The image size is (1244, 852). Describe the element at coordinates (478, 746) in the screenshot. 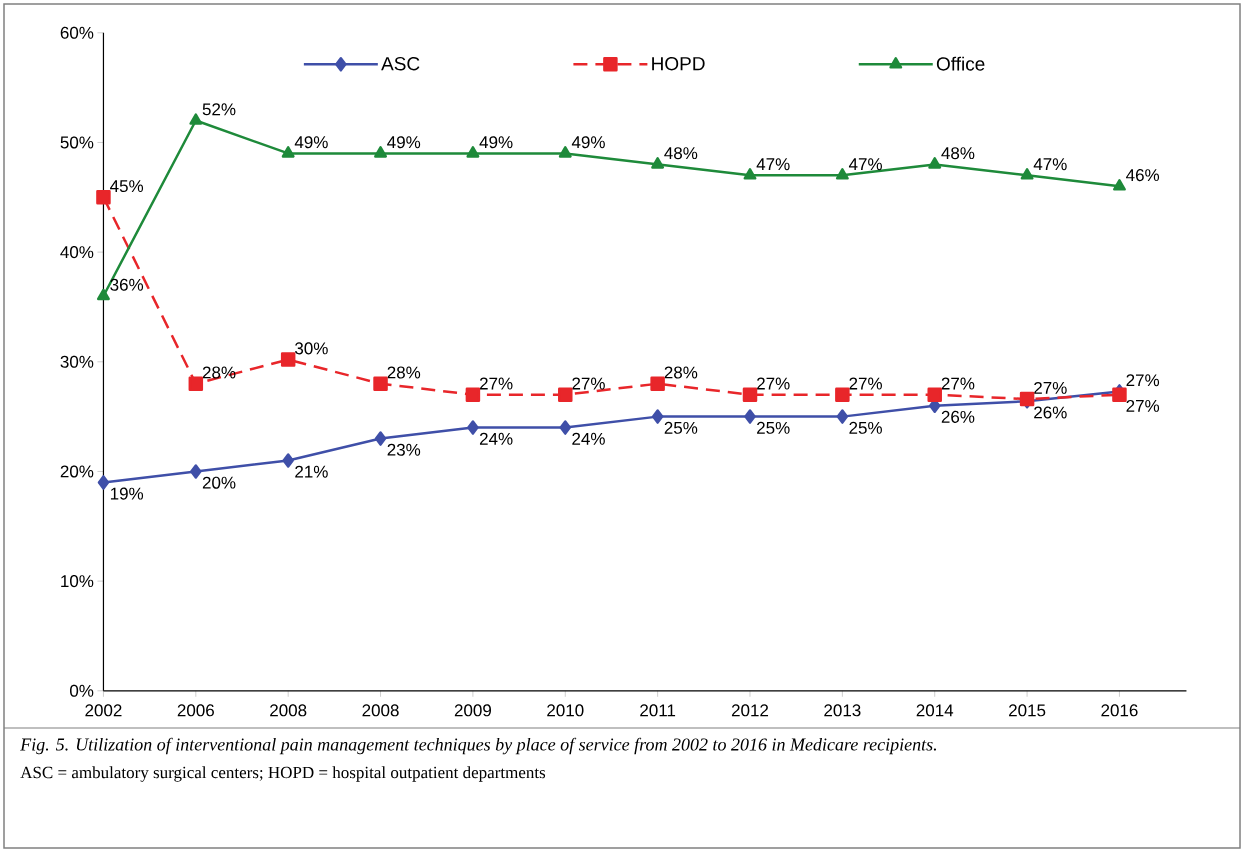

I see `text: Fig. 5. Utilization of interventional pain management techniques by place of service from 2002 to 2016 in Medicare recipients.` at that location.